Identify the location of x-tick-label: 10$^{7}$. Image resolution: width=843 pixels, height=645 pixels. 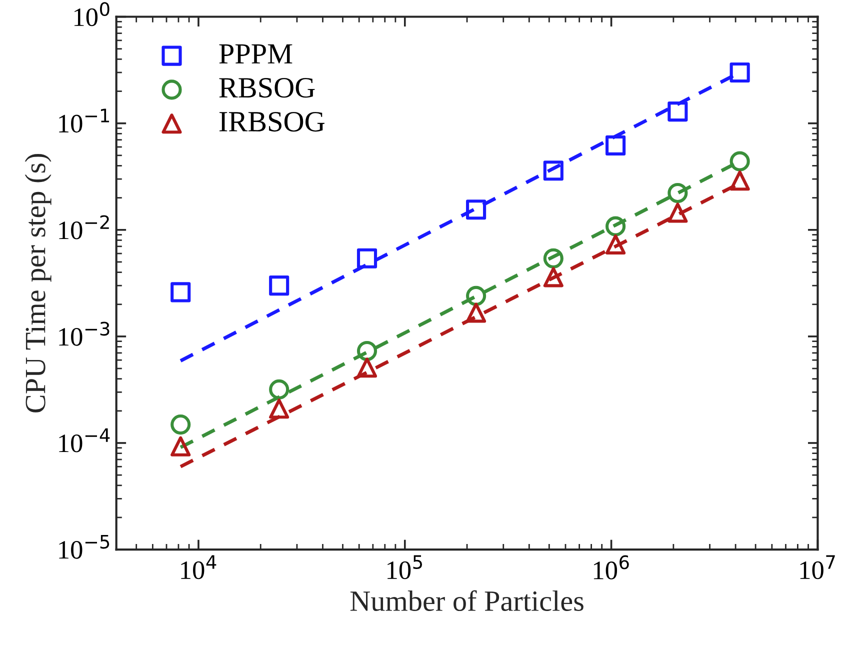
(817, 567).